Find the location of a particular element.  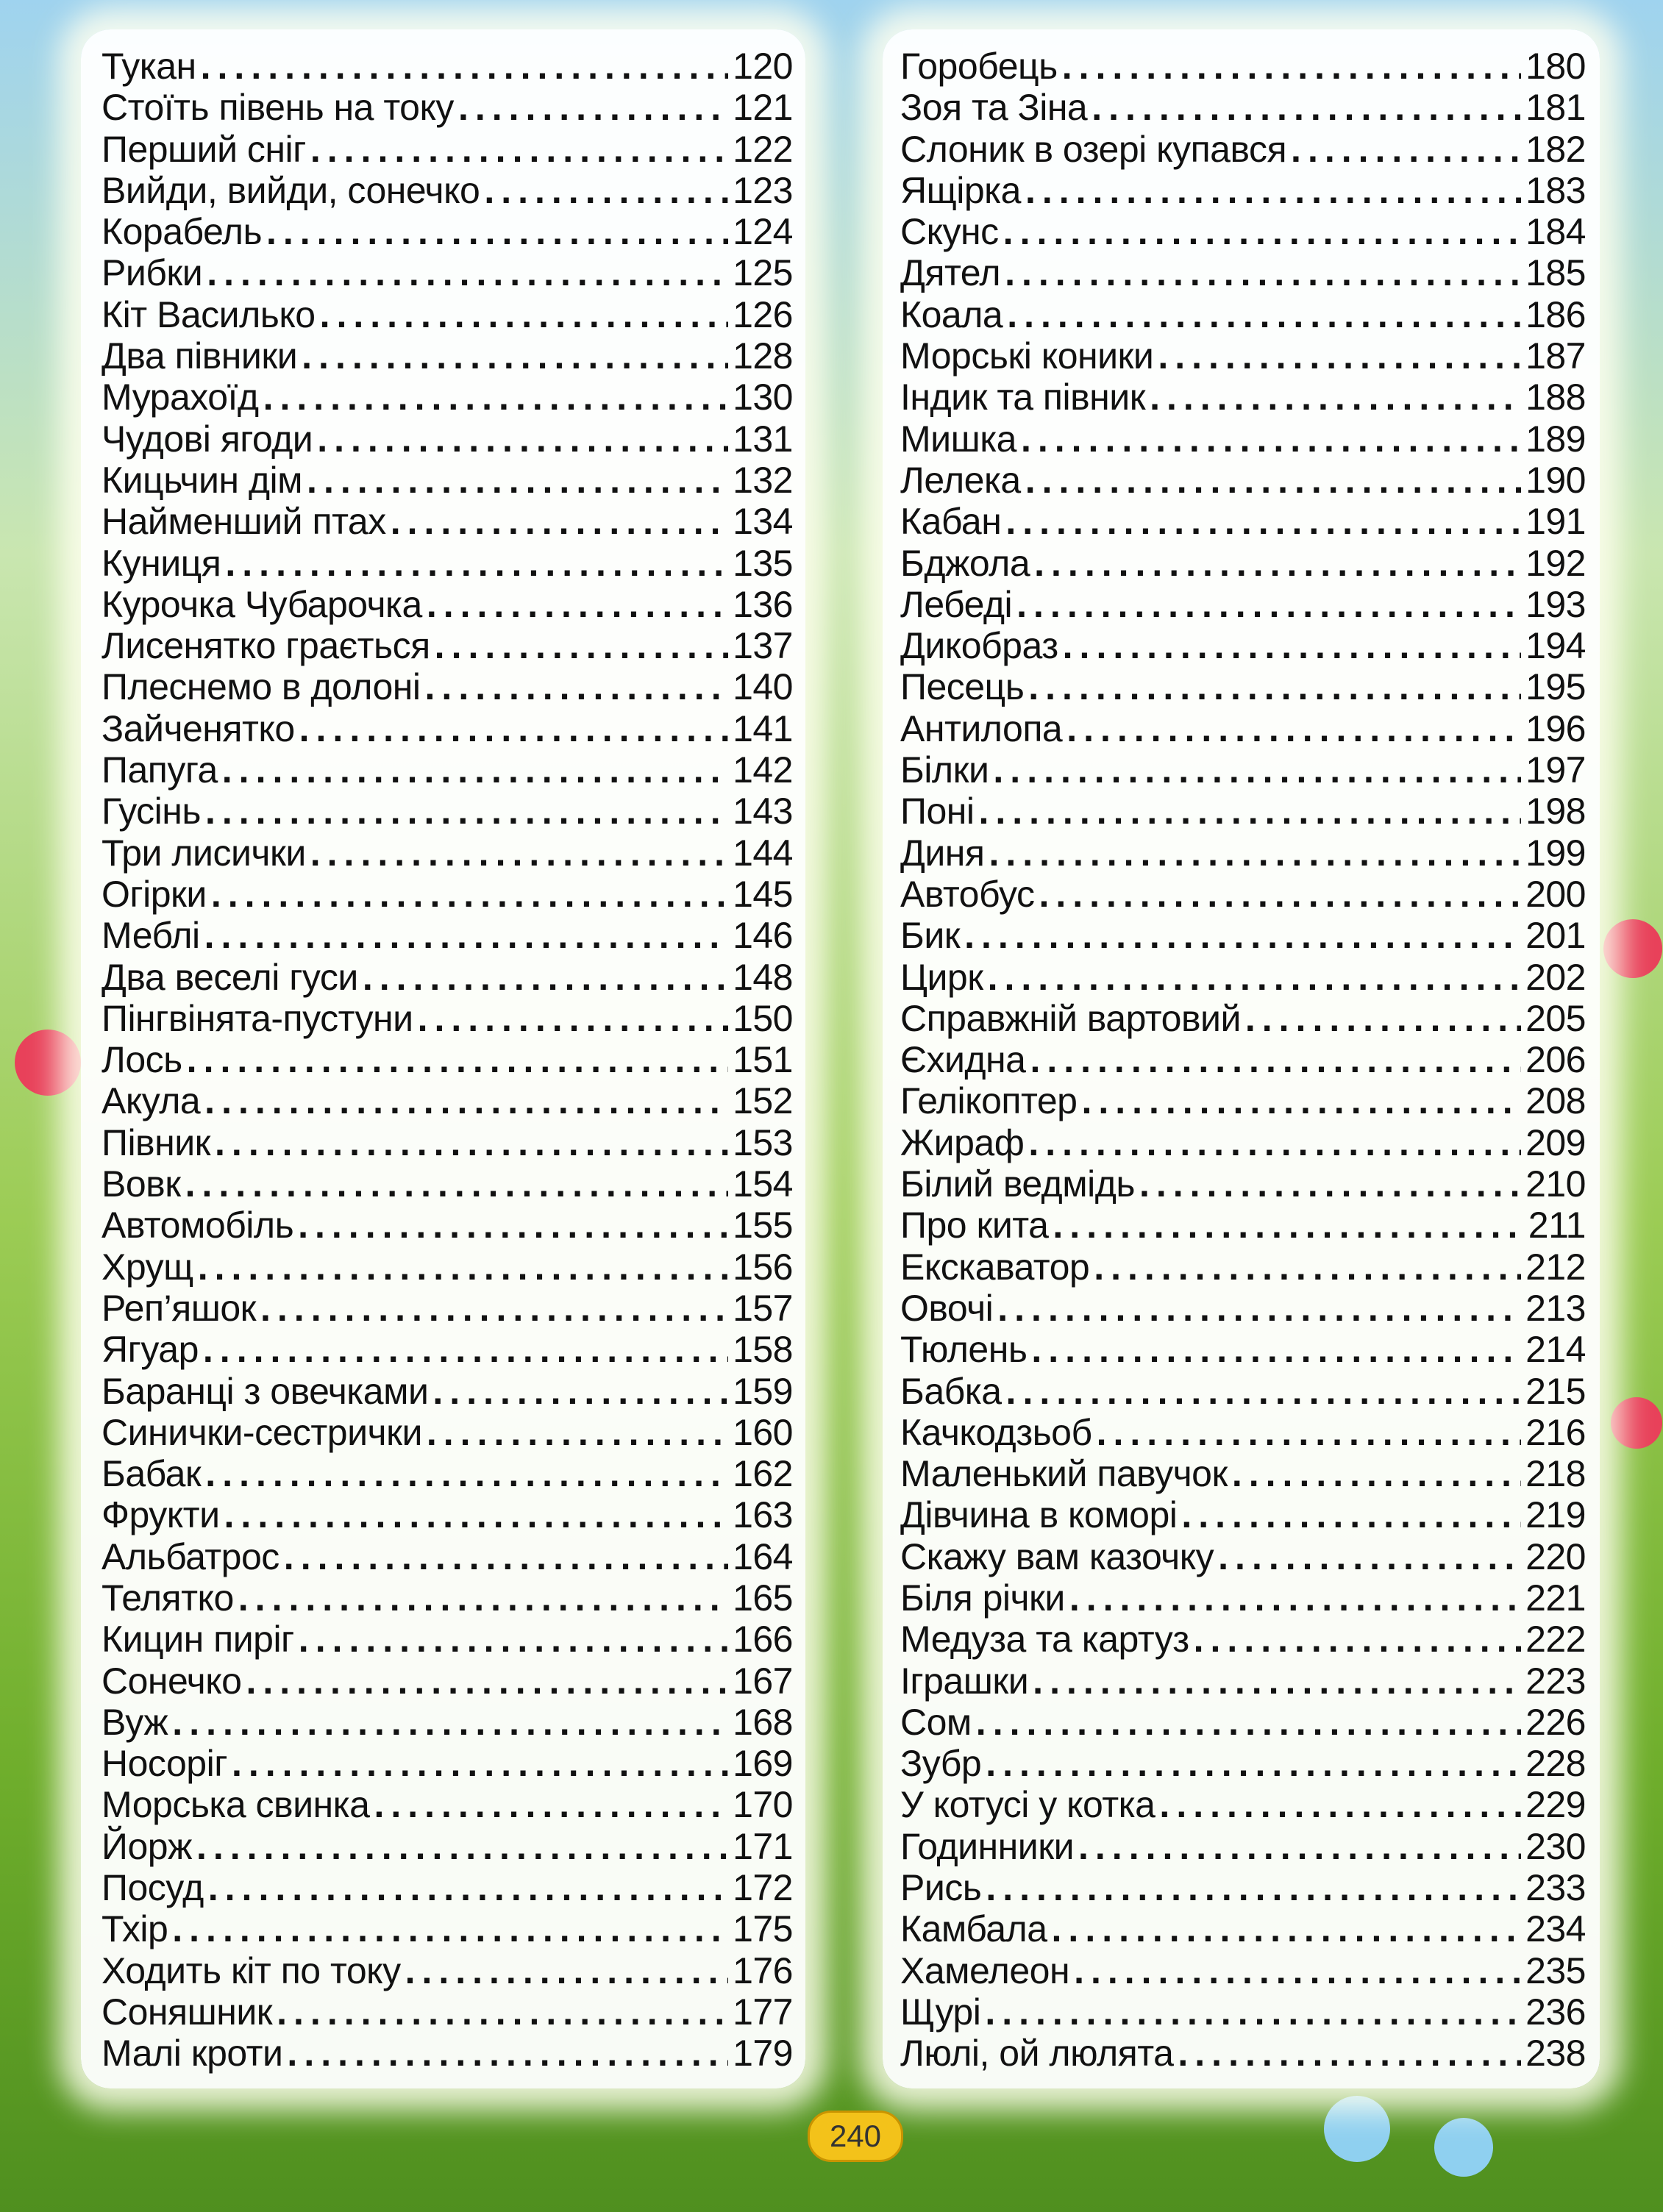

toc-entry-title: Кицьчин дім is located at coordinates (202, 480).